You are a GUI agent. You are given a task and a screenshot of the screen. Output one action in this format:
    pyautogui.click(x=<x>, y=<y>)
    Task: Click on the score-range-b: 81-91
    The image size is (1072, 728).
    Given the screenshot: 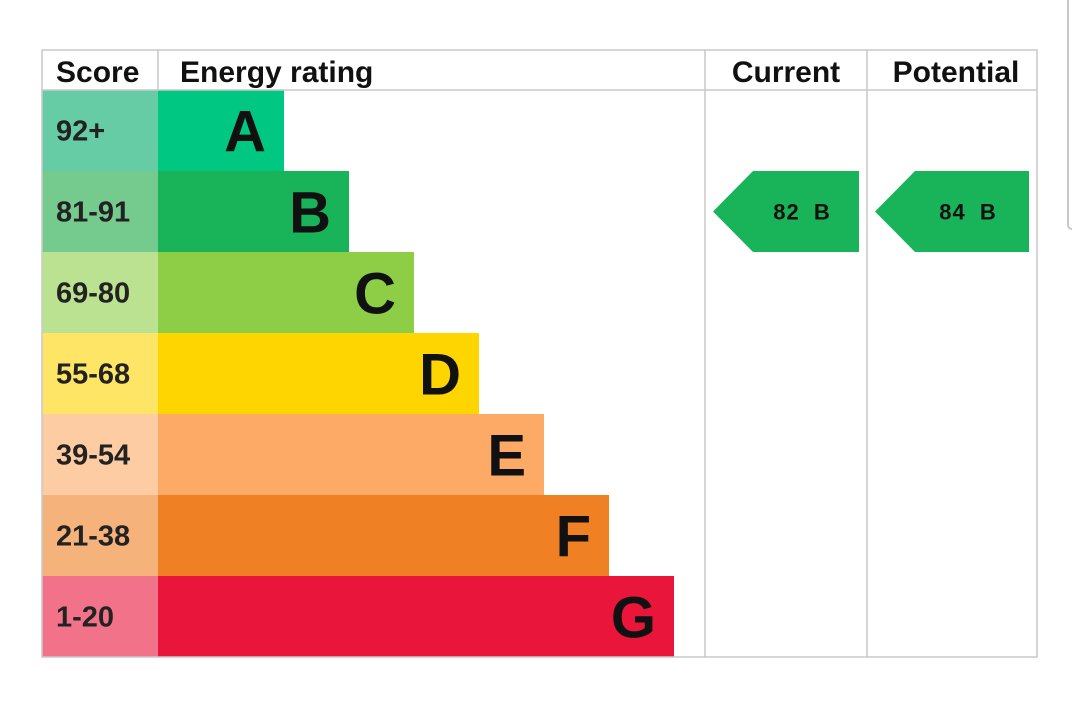 What is the action you would take?
    pyautogui.click(x=93, y=213)
    